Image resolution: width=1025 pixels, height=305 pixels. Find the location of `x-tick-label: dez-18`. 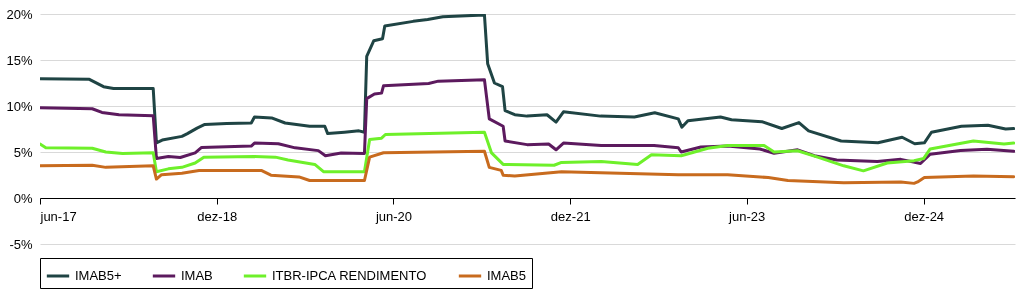

x-tick-label: dez-18 is located at coordinates (217, 216).